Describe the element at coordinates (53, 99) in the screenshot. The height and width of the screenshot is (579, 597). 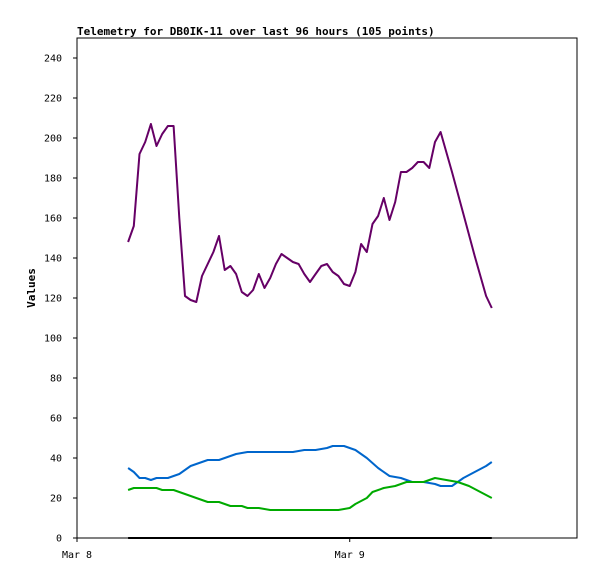
I see `y-tick-label: 220` at that location.